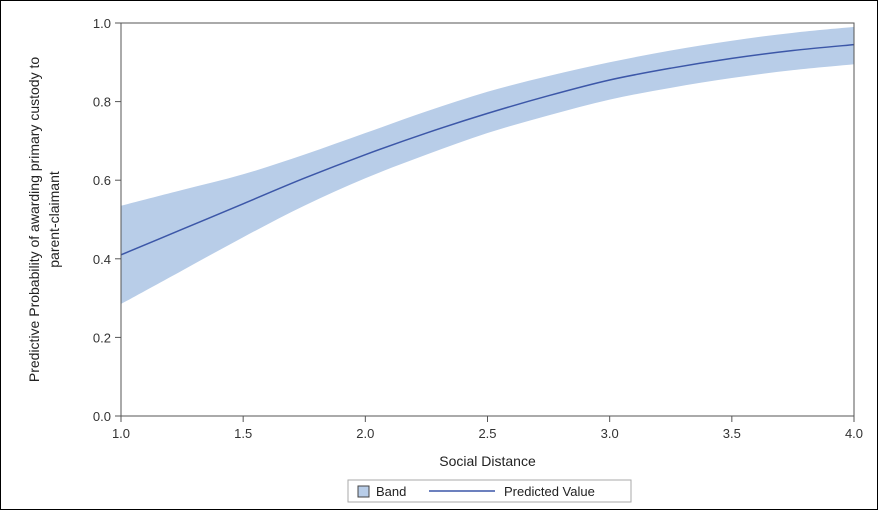 This screenshot has width=878, height=510. Describe the element at coordinates (243, 433) in the screenshot. I see `x-tick-label: 1.5` at that location.